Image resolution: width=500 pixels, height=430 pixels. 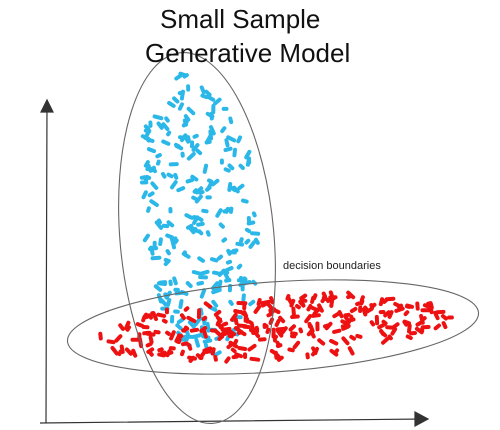 What do you see at coordinates (248, 53) in the screenshot?
I see `diagram-title-line-2: Generative Model` at bounding box center [248, 53].